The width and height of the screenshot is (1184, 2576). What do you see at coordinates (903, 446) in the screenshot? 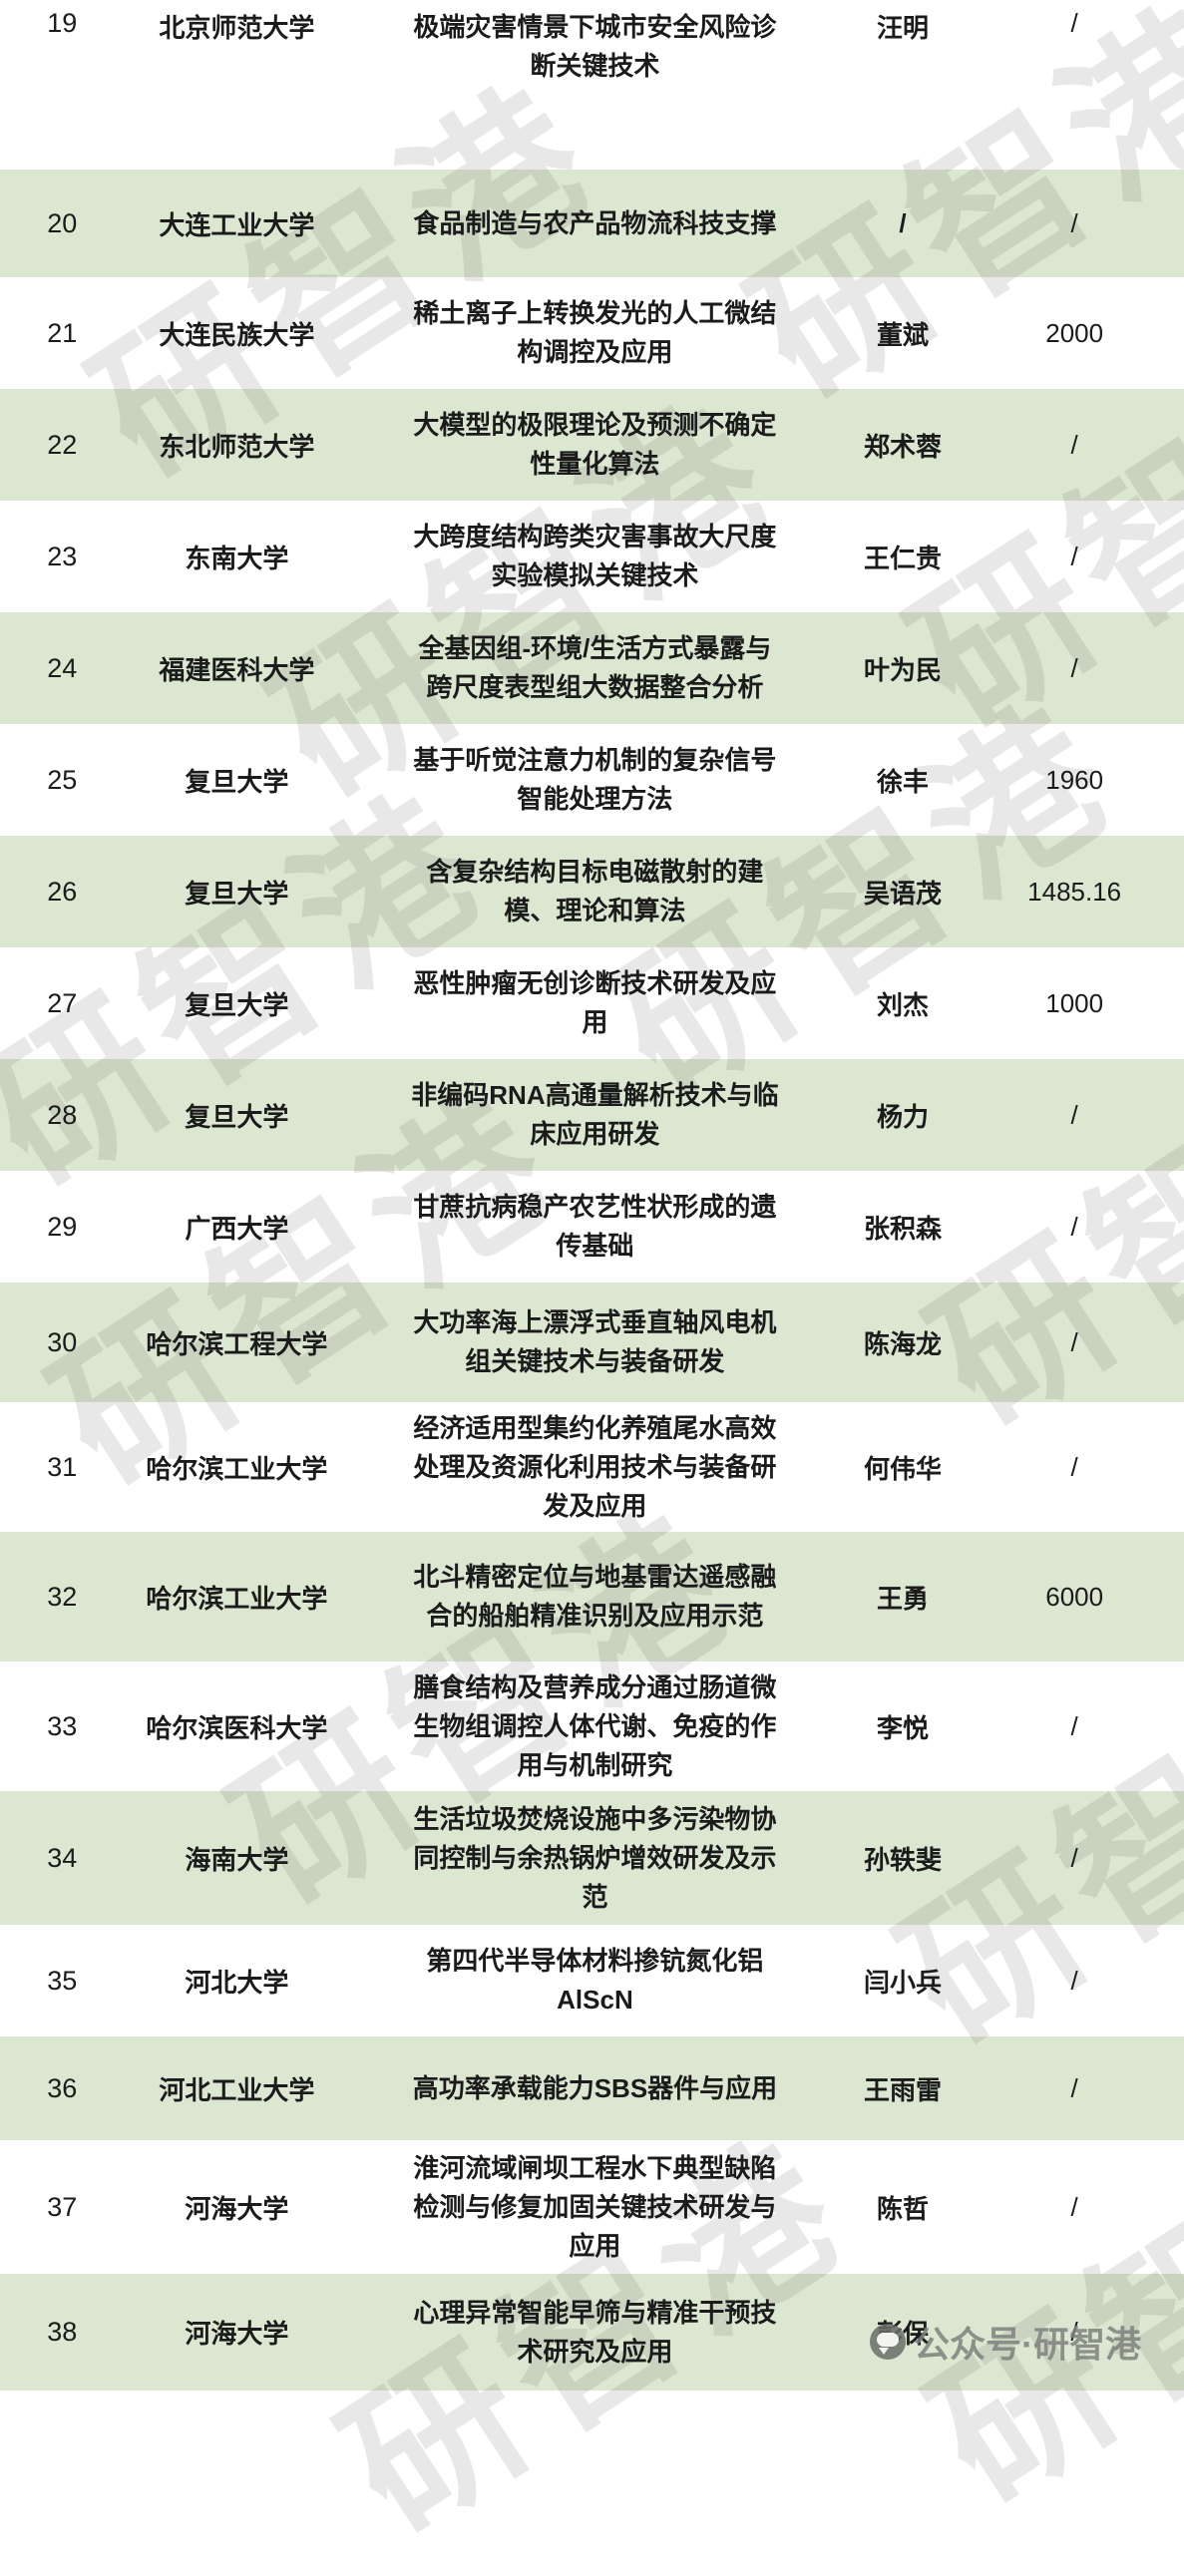
I see `leader-cell: 郑术蓉` at bounding box center [903, 446].